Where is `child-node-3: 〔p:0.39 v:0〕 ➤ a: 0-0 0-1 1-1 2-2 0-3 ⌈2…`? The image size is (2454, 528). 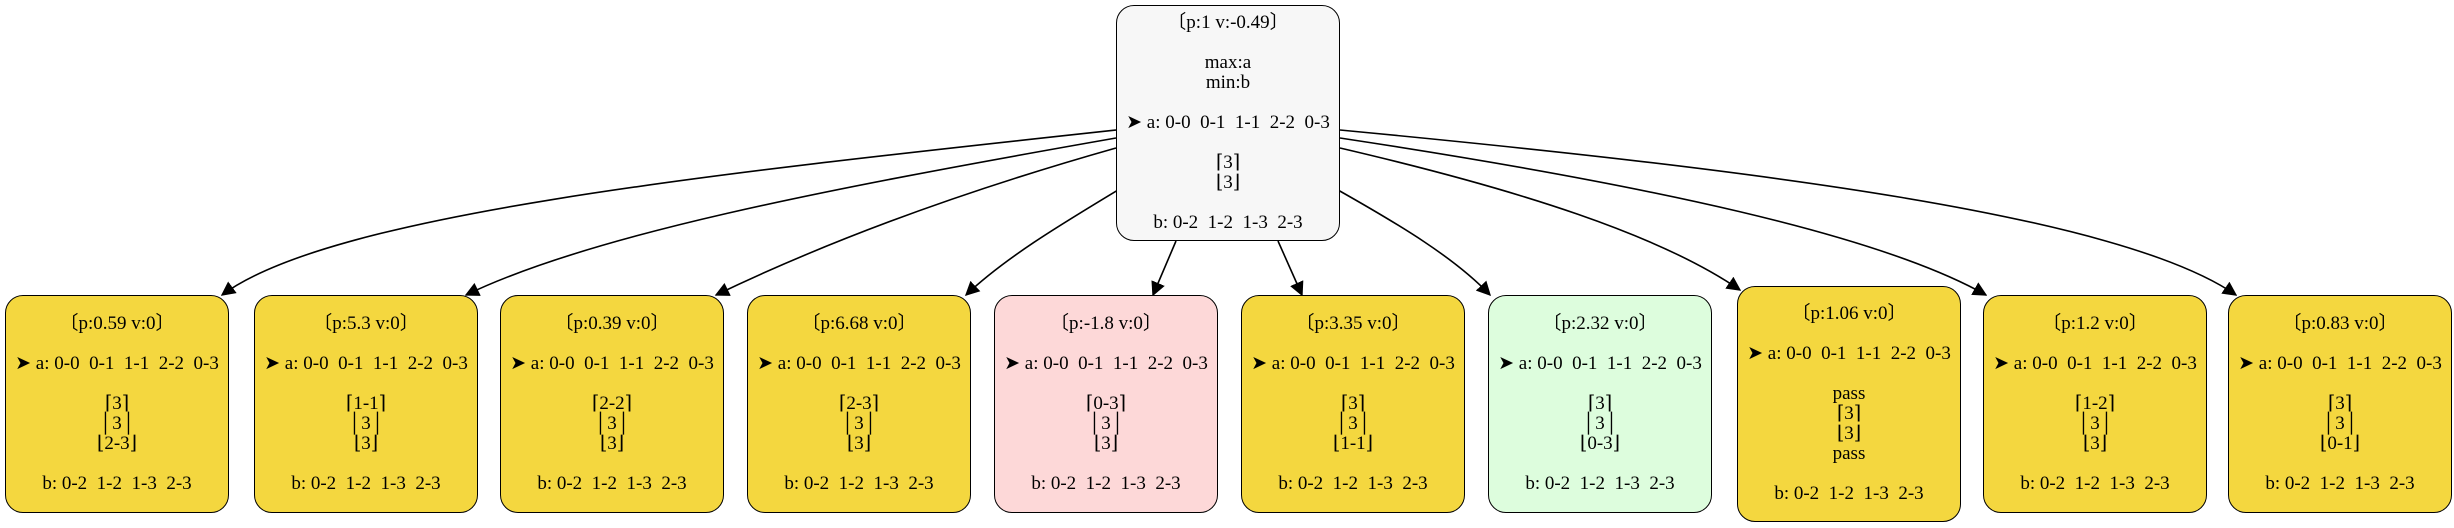
child-node-3: 〔p:0.39 v:0〕 ➤ a: 0-0 0-1 1-1 2-2 0-3 ⌈2… is located at coordinates (612, 404).